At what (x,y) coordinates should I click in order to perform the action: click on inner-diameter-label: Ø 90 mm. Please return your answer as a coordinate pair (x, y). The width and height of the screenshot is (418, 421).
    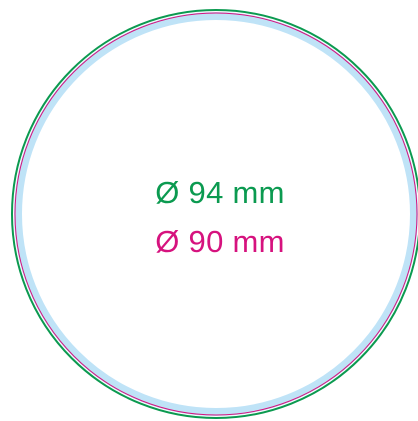
    Looking at the image, I should click on (220, 241).